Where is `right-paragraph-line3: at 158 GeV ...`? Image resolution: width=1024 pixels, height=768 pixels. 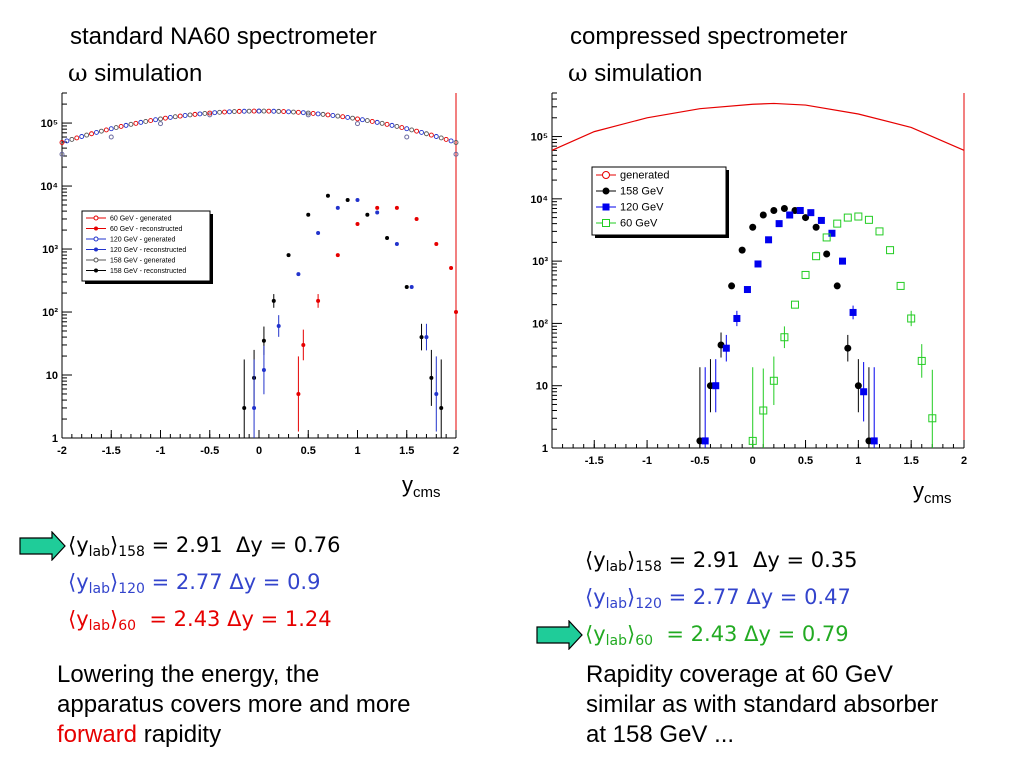
right-paragraph-line3: at 158 GeV ... is located at coordinates (660, 734).